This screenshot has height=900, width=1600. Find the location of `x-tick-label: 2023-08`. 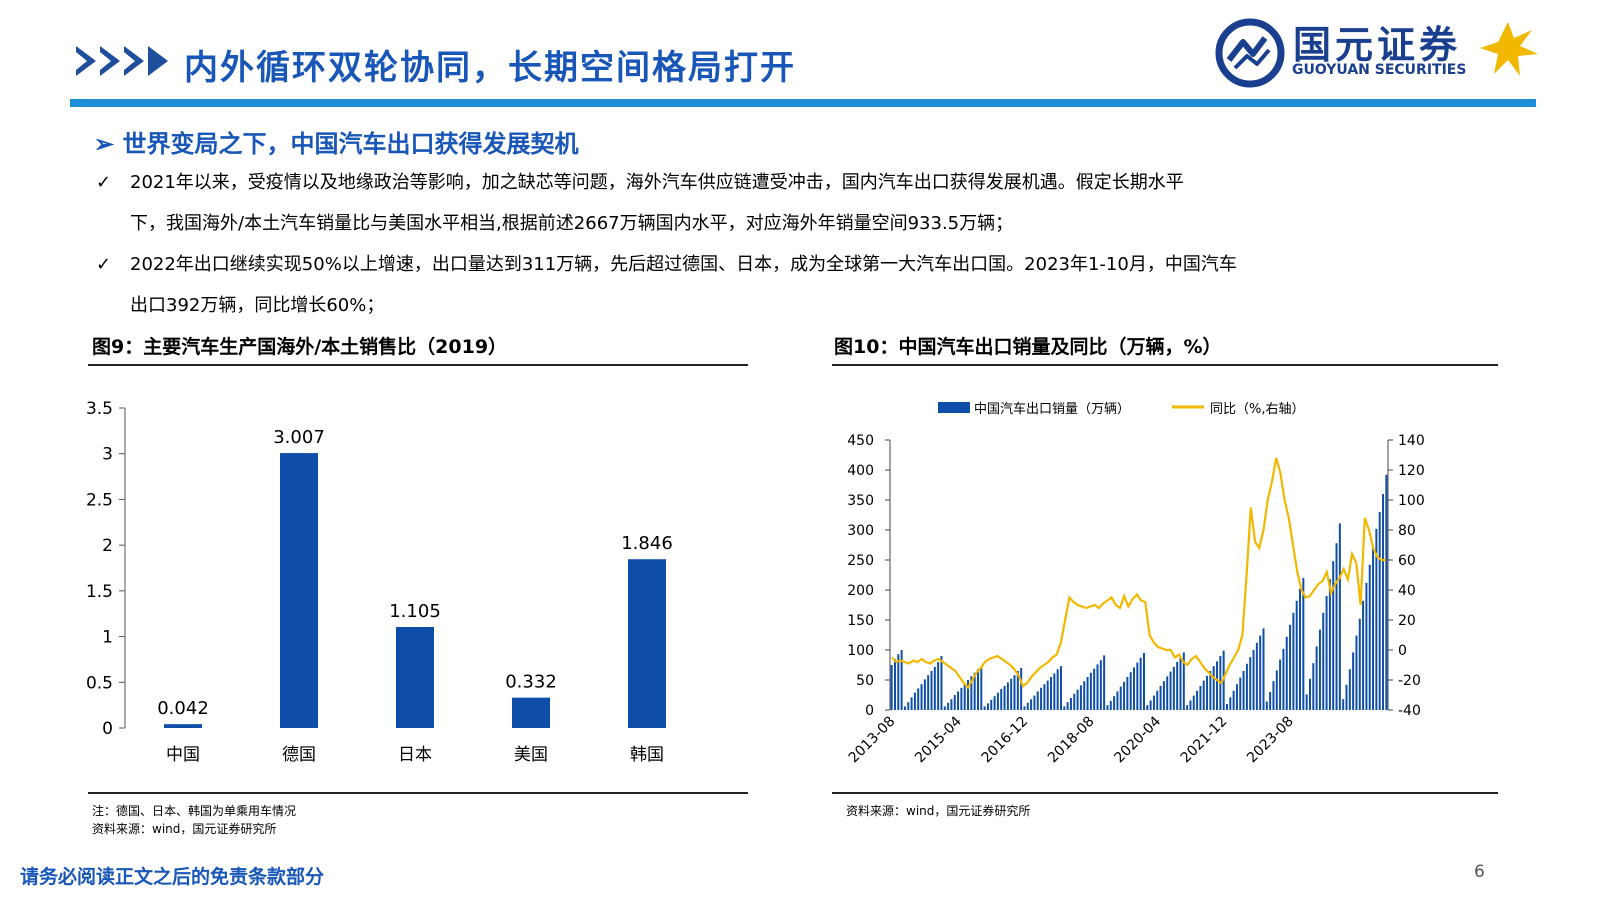

x-tick-label: 2023-08 is located at coordinates (1270, 740).